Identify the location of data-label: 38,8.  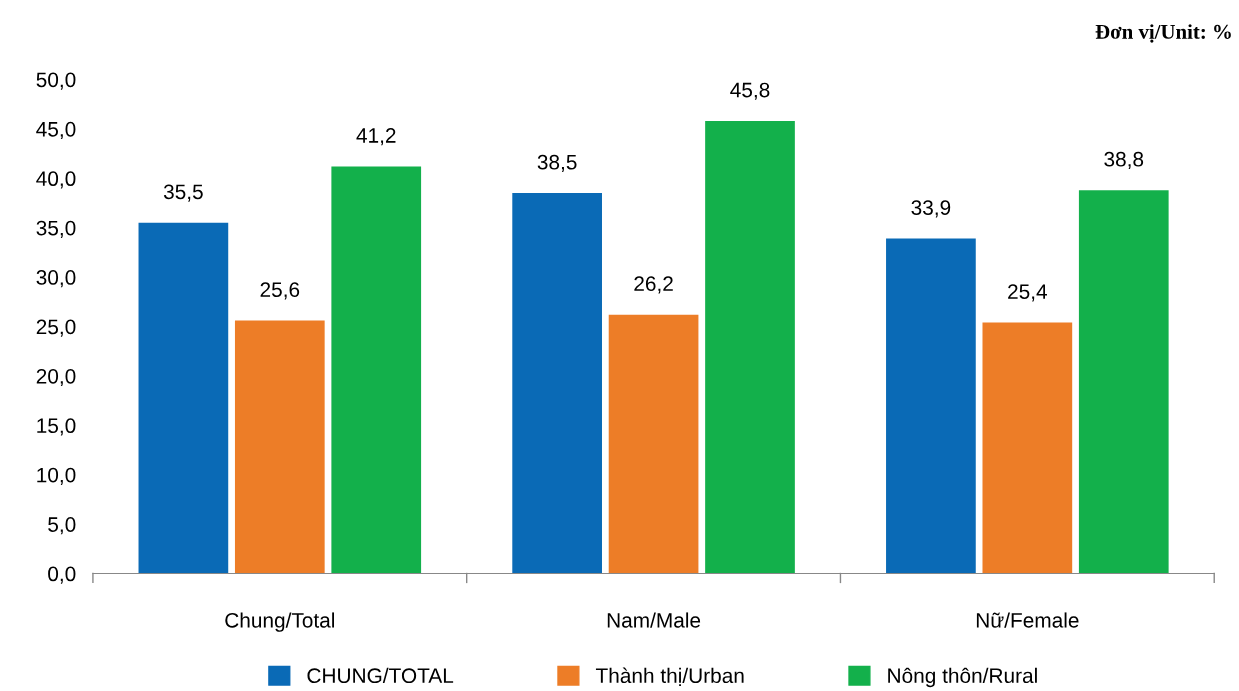
(1124, 160).